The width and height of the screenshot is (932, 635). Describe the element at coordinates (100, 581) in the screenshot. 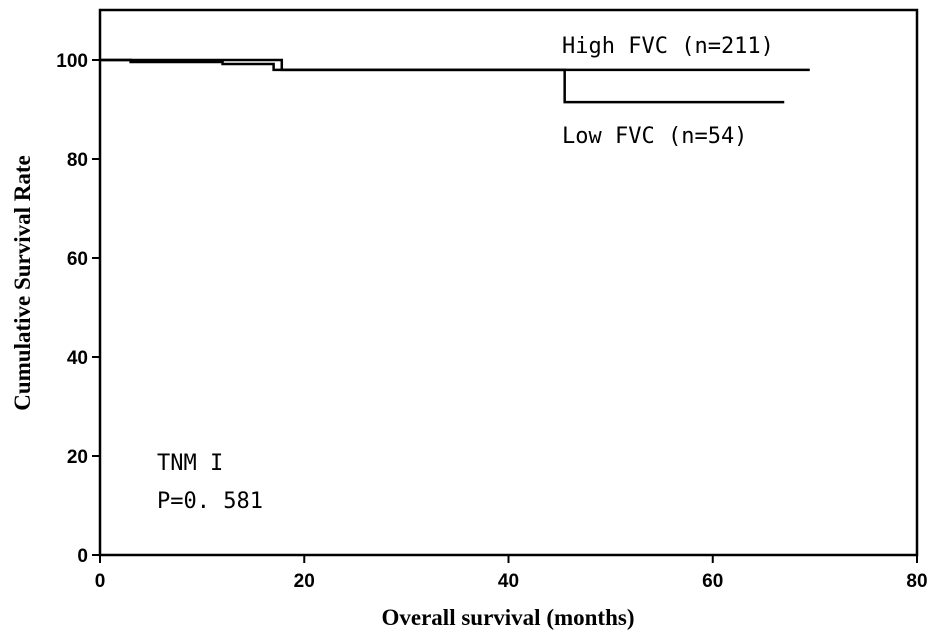

I see `x-tick-label: 0` at that location.